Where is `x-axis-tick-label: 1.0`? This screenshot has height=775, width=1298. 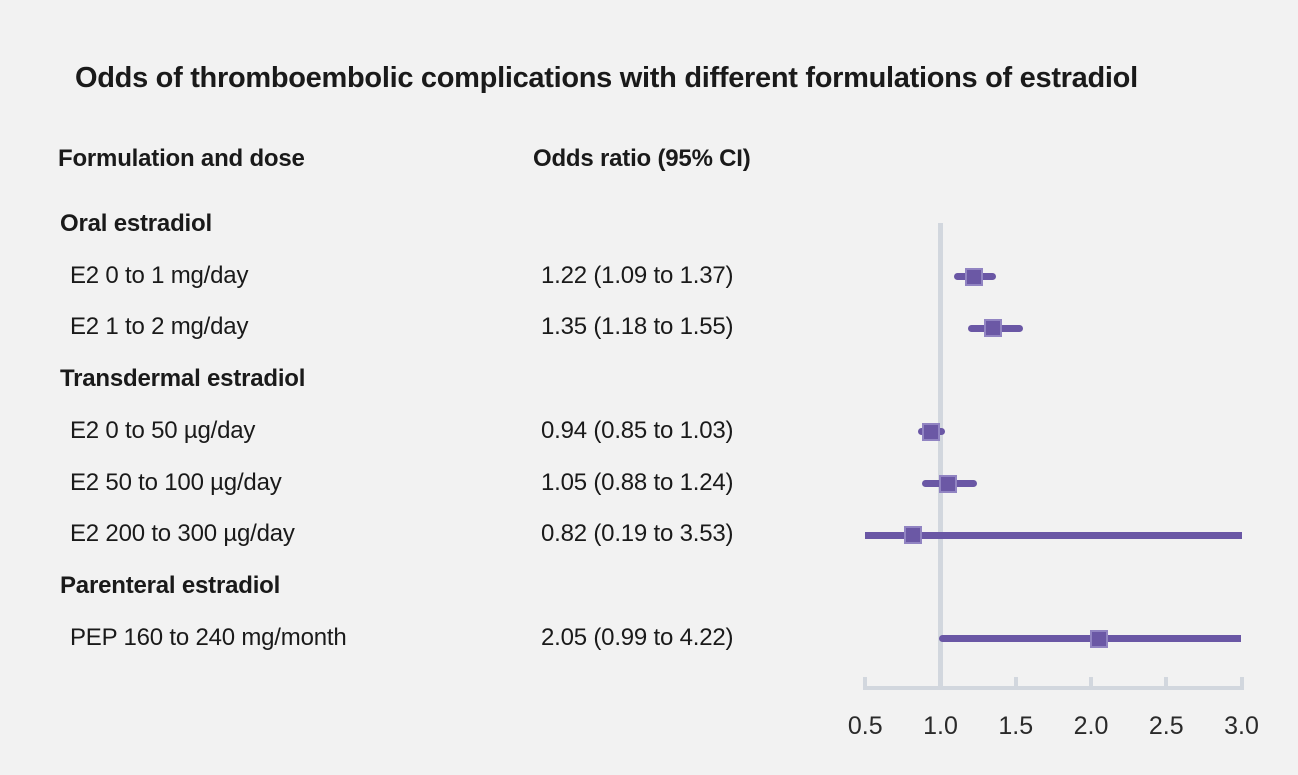 x-axis-tick-label: 1.0 is located at coordinates (940, 726).